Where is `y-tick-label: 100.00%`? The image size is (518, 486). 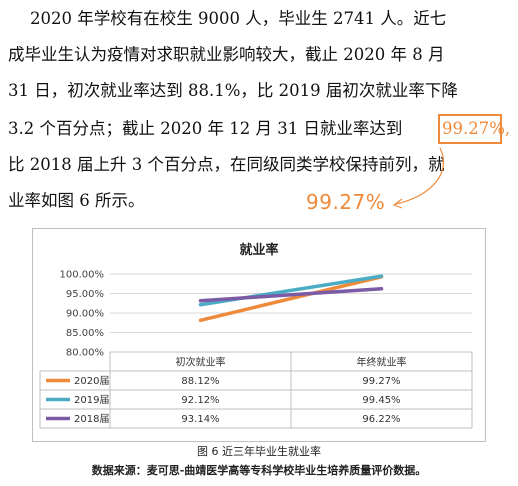 y-tick-label: 100.00% is located at coordinates (82, 275).